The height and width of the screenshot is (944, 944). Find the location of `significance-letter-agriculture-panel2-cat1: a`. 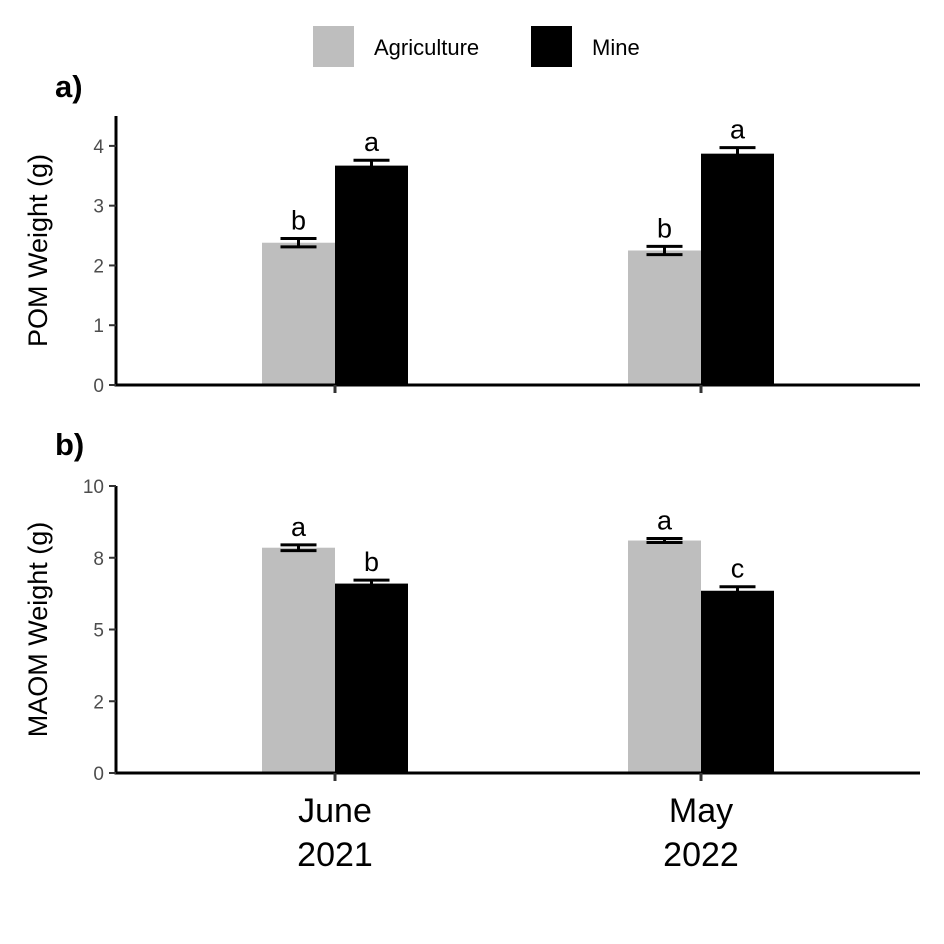

significance-letter-agriculture-panel2-cat1: a is located at coordinates (299, 527).